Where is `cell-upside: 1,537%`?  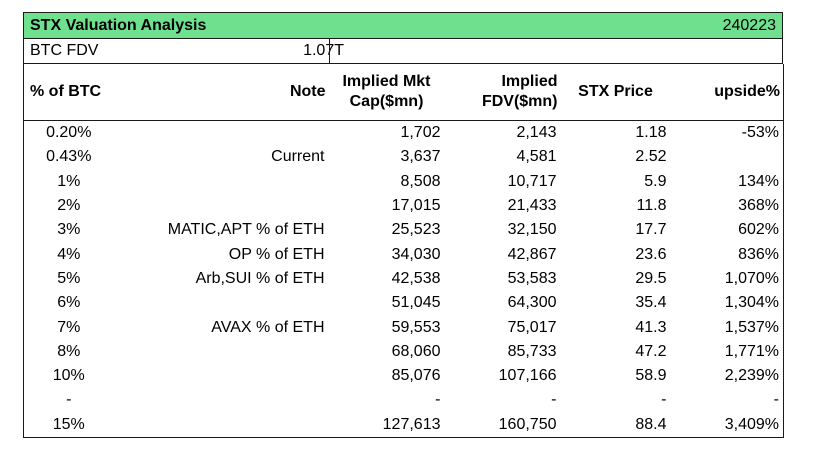
cell-upside: 1,537% is located at coordinates (751, 327).